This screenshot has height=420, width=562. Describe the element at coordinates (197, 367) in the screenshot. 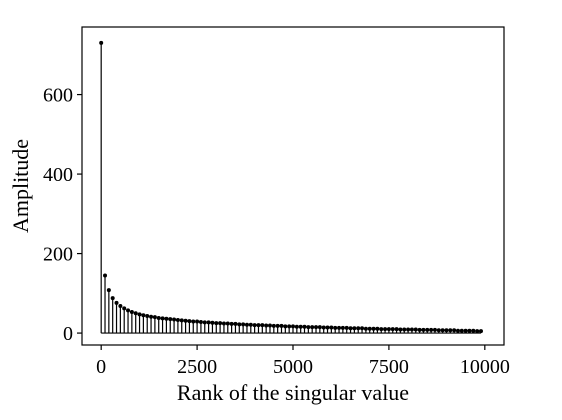

I see `x-tick-label: 2500` at that location.